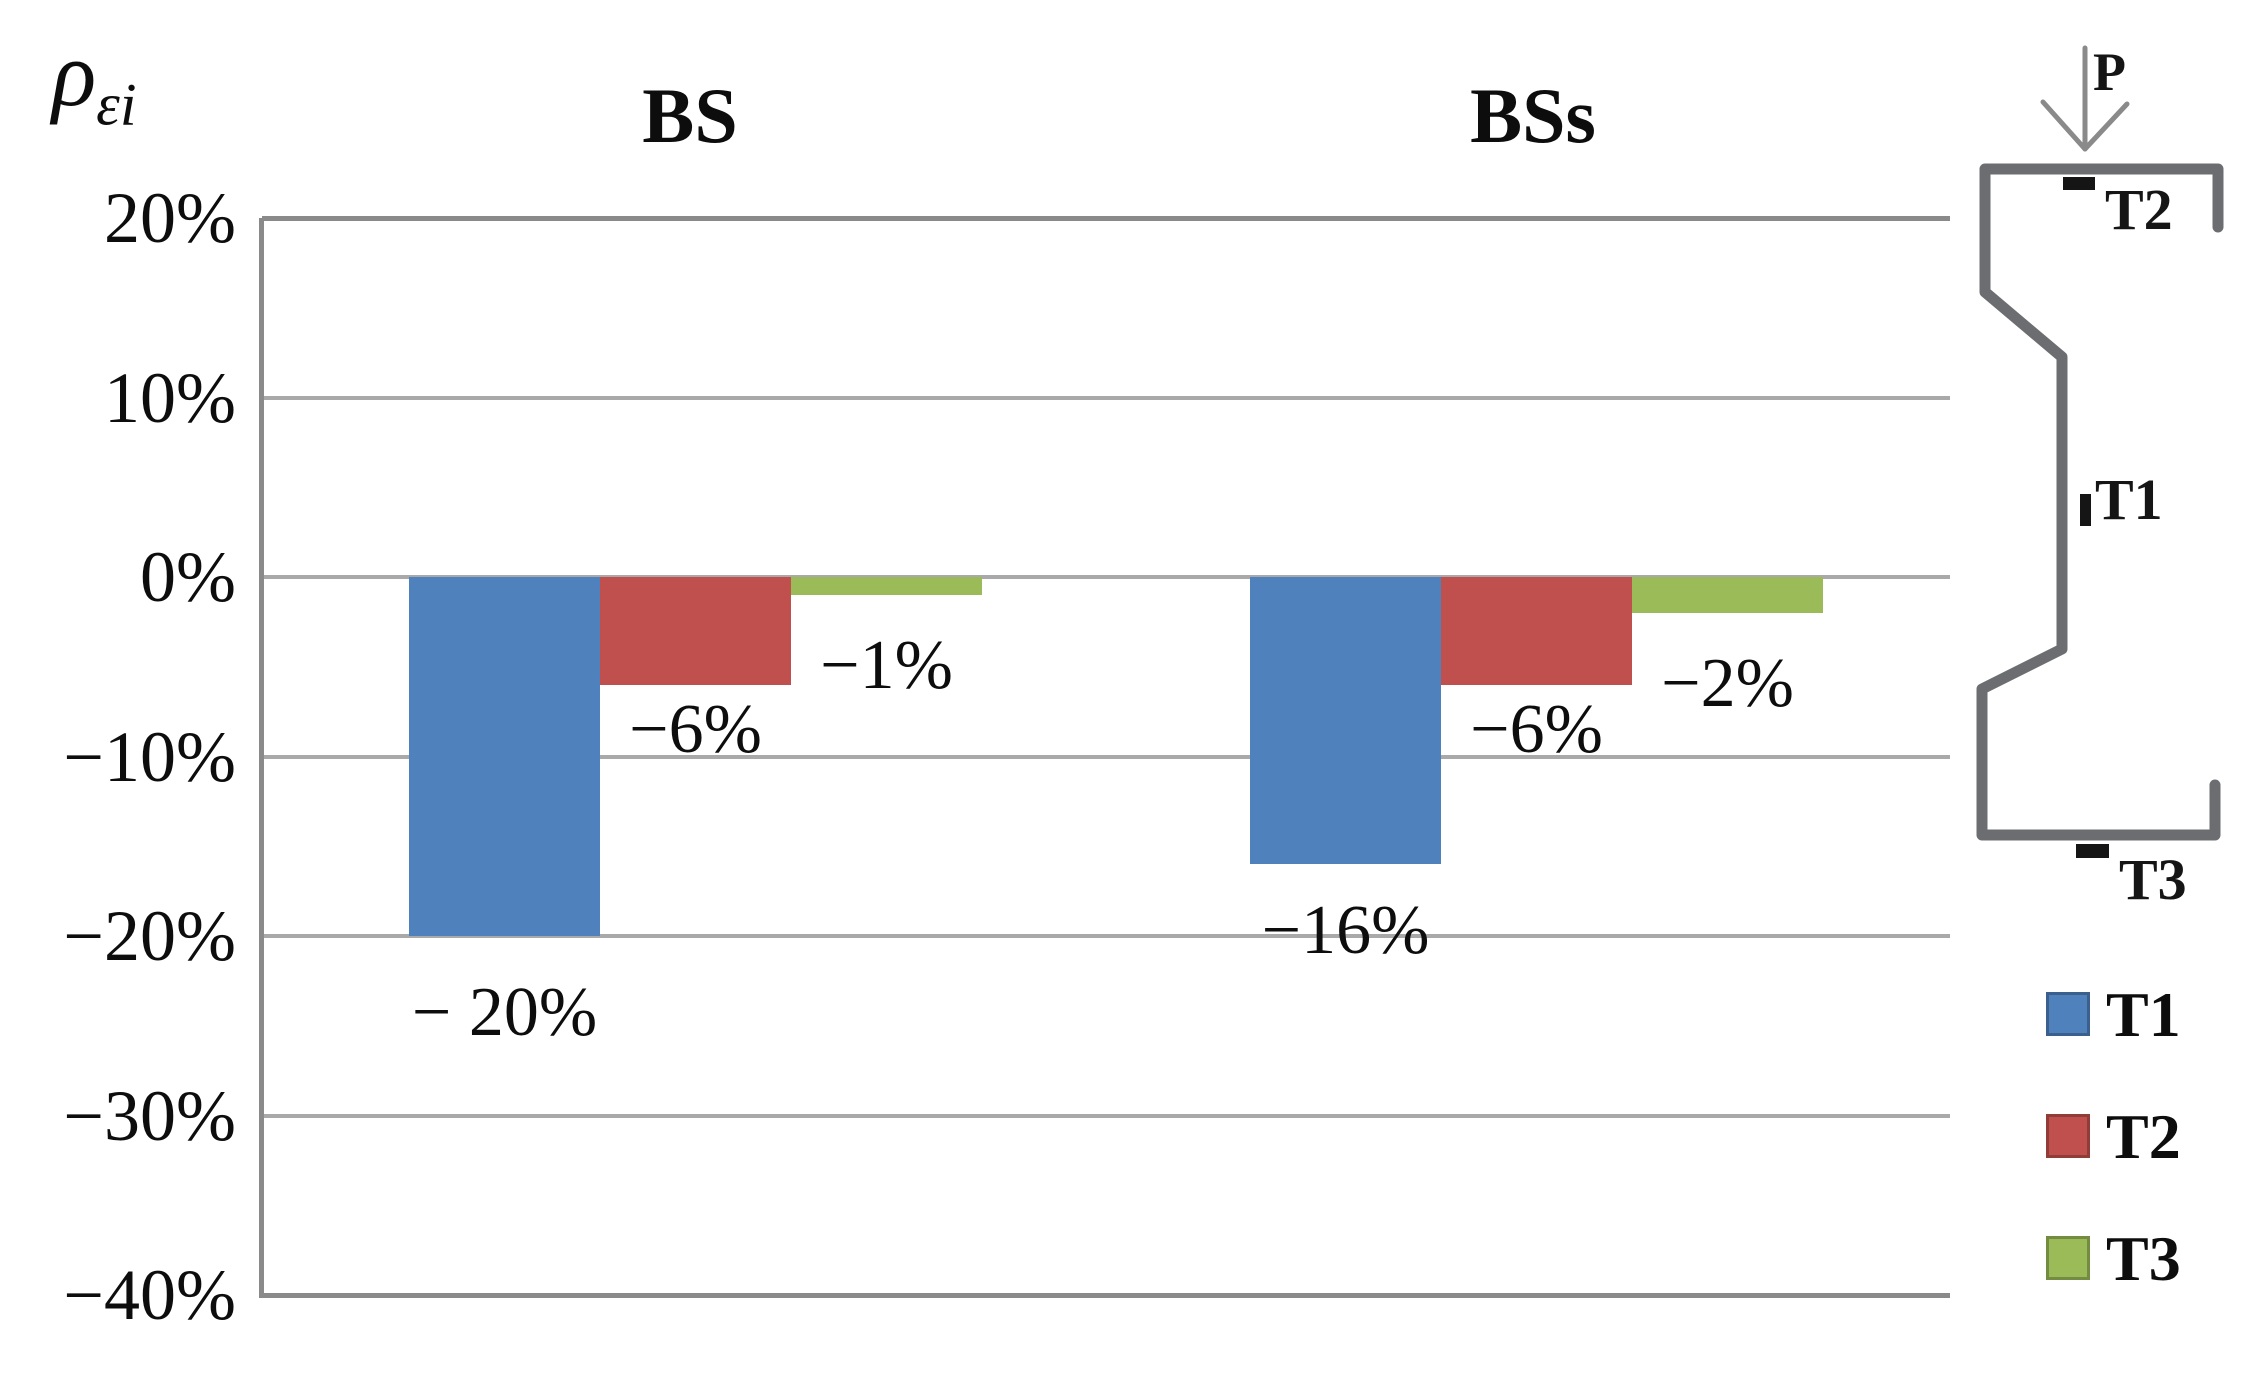  I want to click on group-title-bs: BS, so click(690, 115).